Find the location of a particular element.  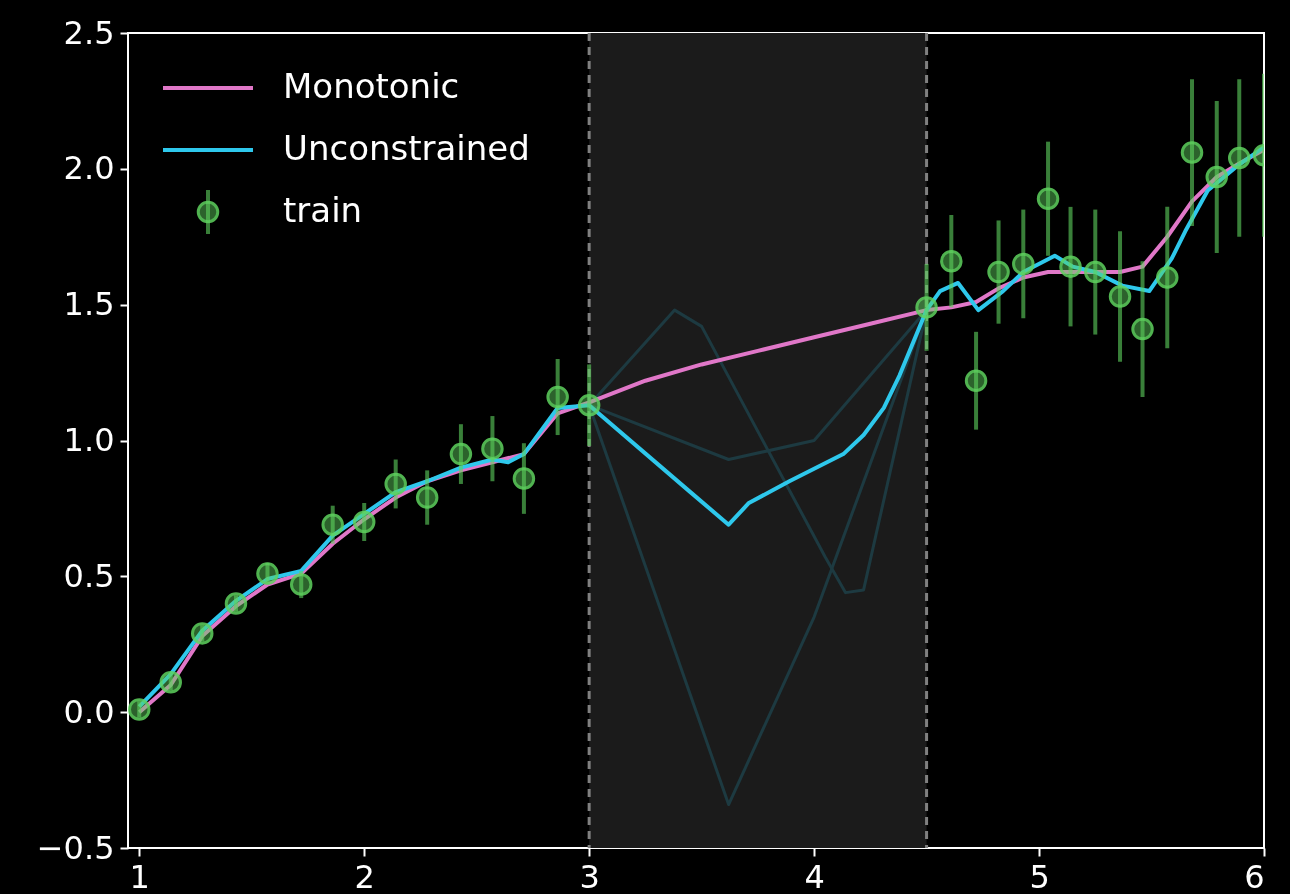

y-tick-label: 2.5 is located at coordinates (89, 32).